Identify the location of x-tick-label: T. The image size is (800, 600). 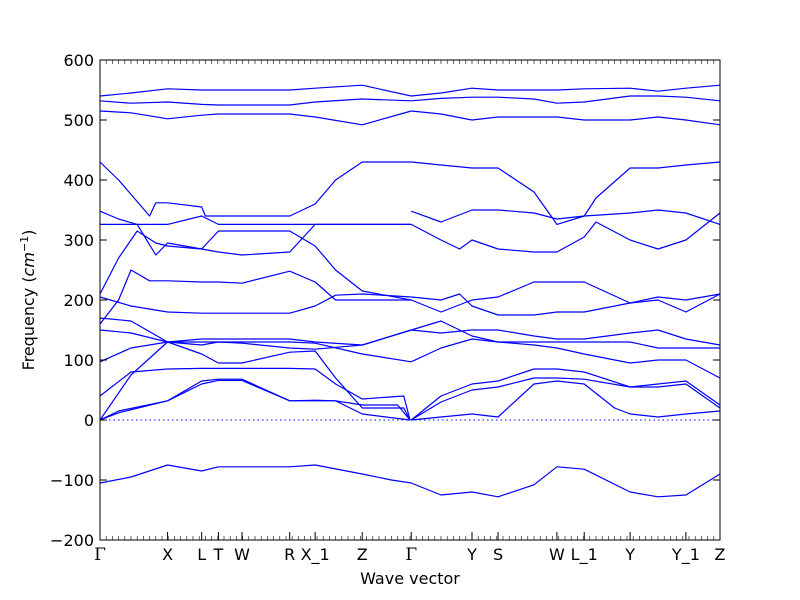
(218, 554).